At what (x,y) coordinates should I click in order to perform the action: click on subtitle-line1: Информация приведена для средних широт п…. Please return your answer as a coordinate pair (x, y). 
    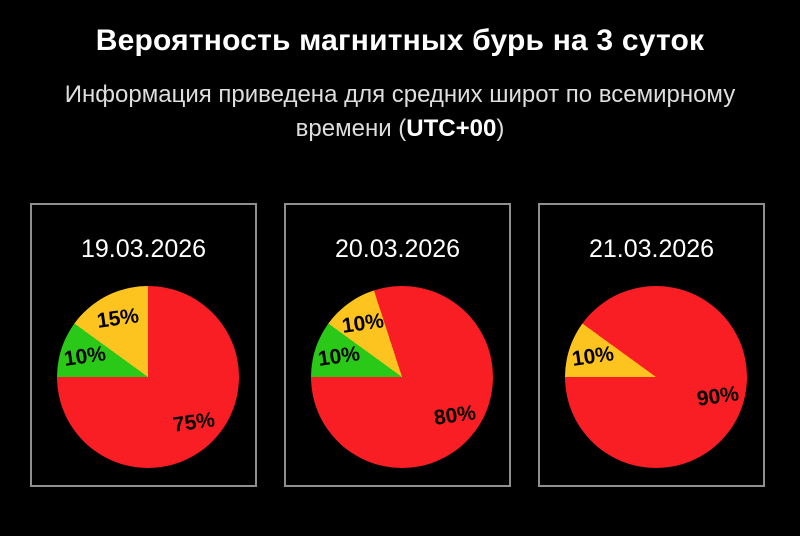
    Looking at the image, I should click on (400, 94).